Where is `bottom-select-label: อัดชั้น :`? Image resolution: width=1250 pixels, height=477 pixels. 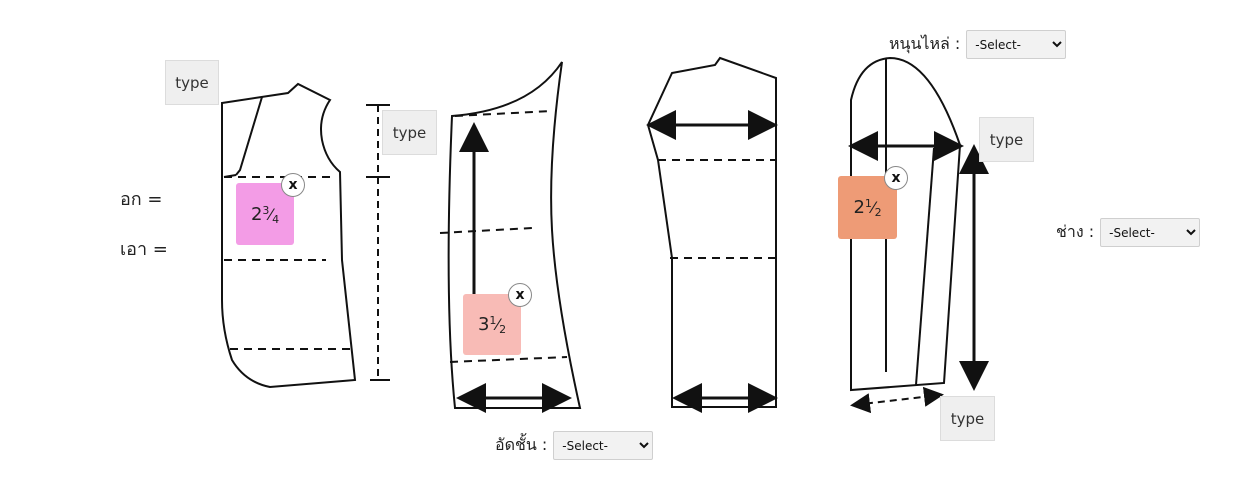 bottom-select-label: อัดชั้น : is located at coordinates (521, 444).